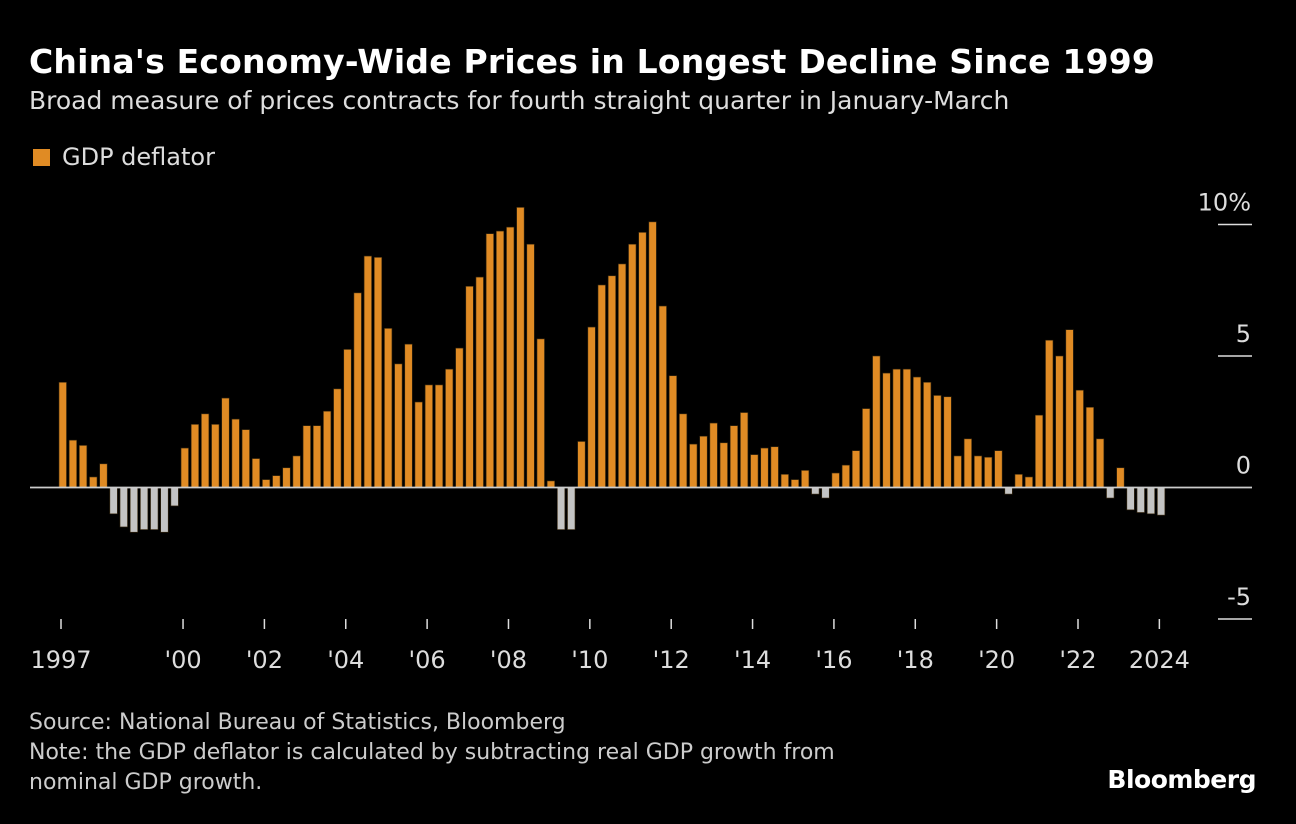 The height and width of the screenshot is (824, 1296). What do you see at coordinates (1243, 466) in the screenshot?
I see `y-tick-label: 0` at bounding box center [1243, 466].